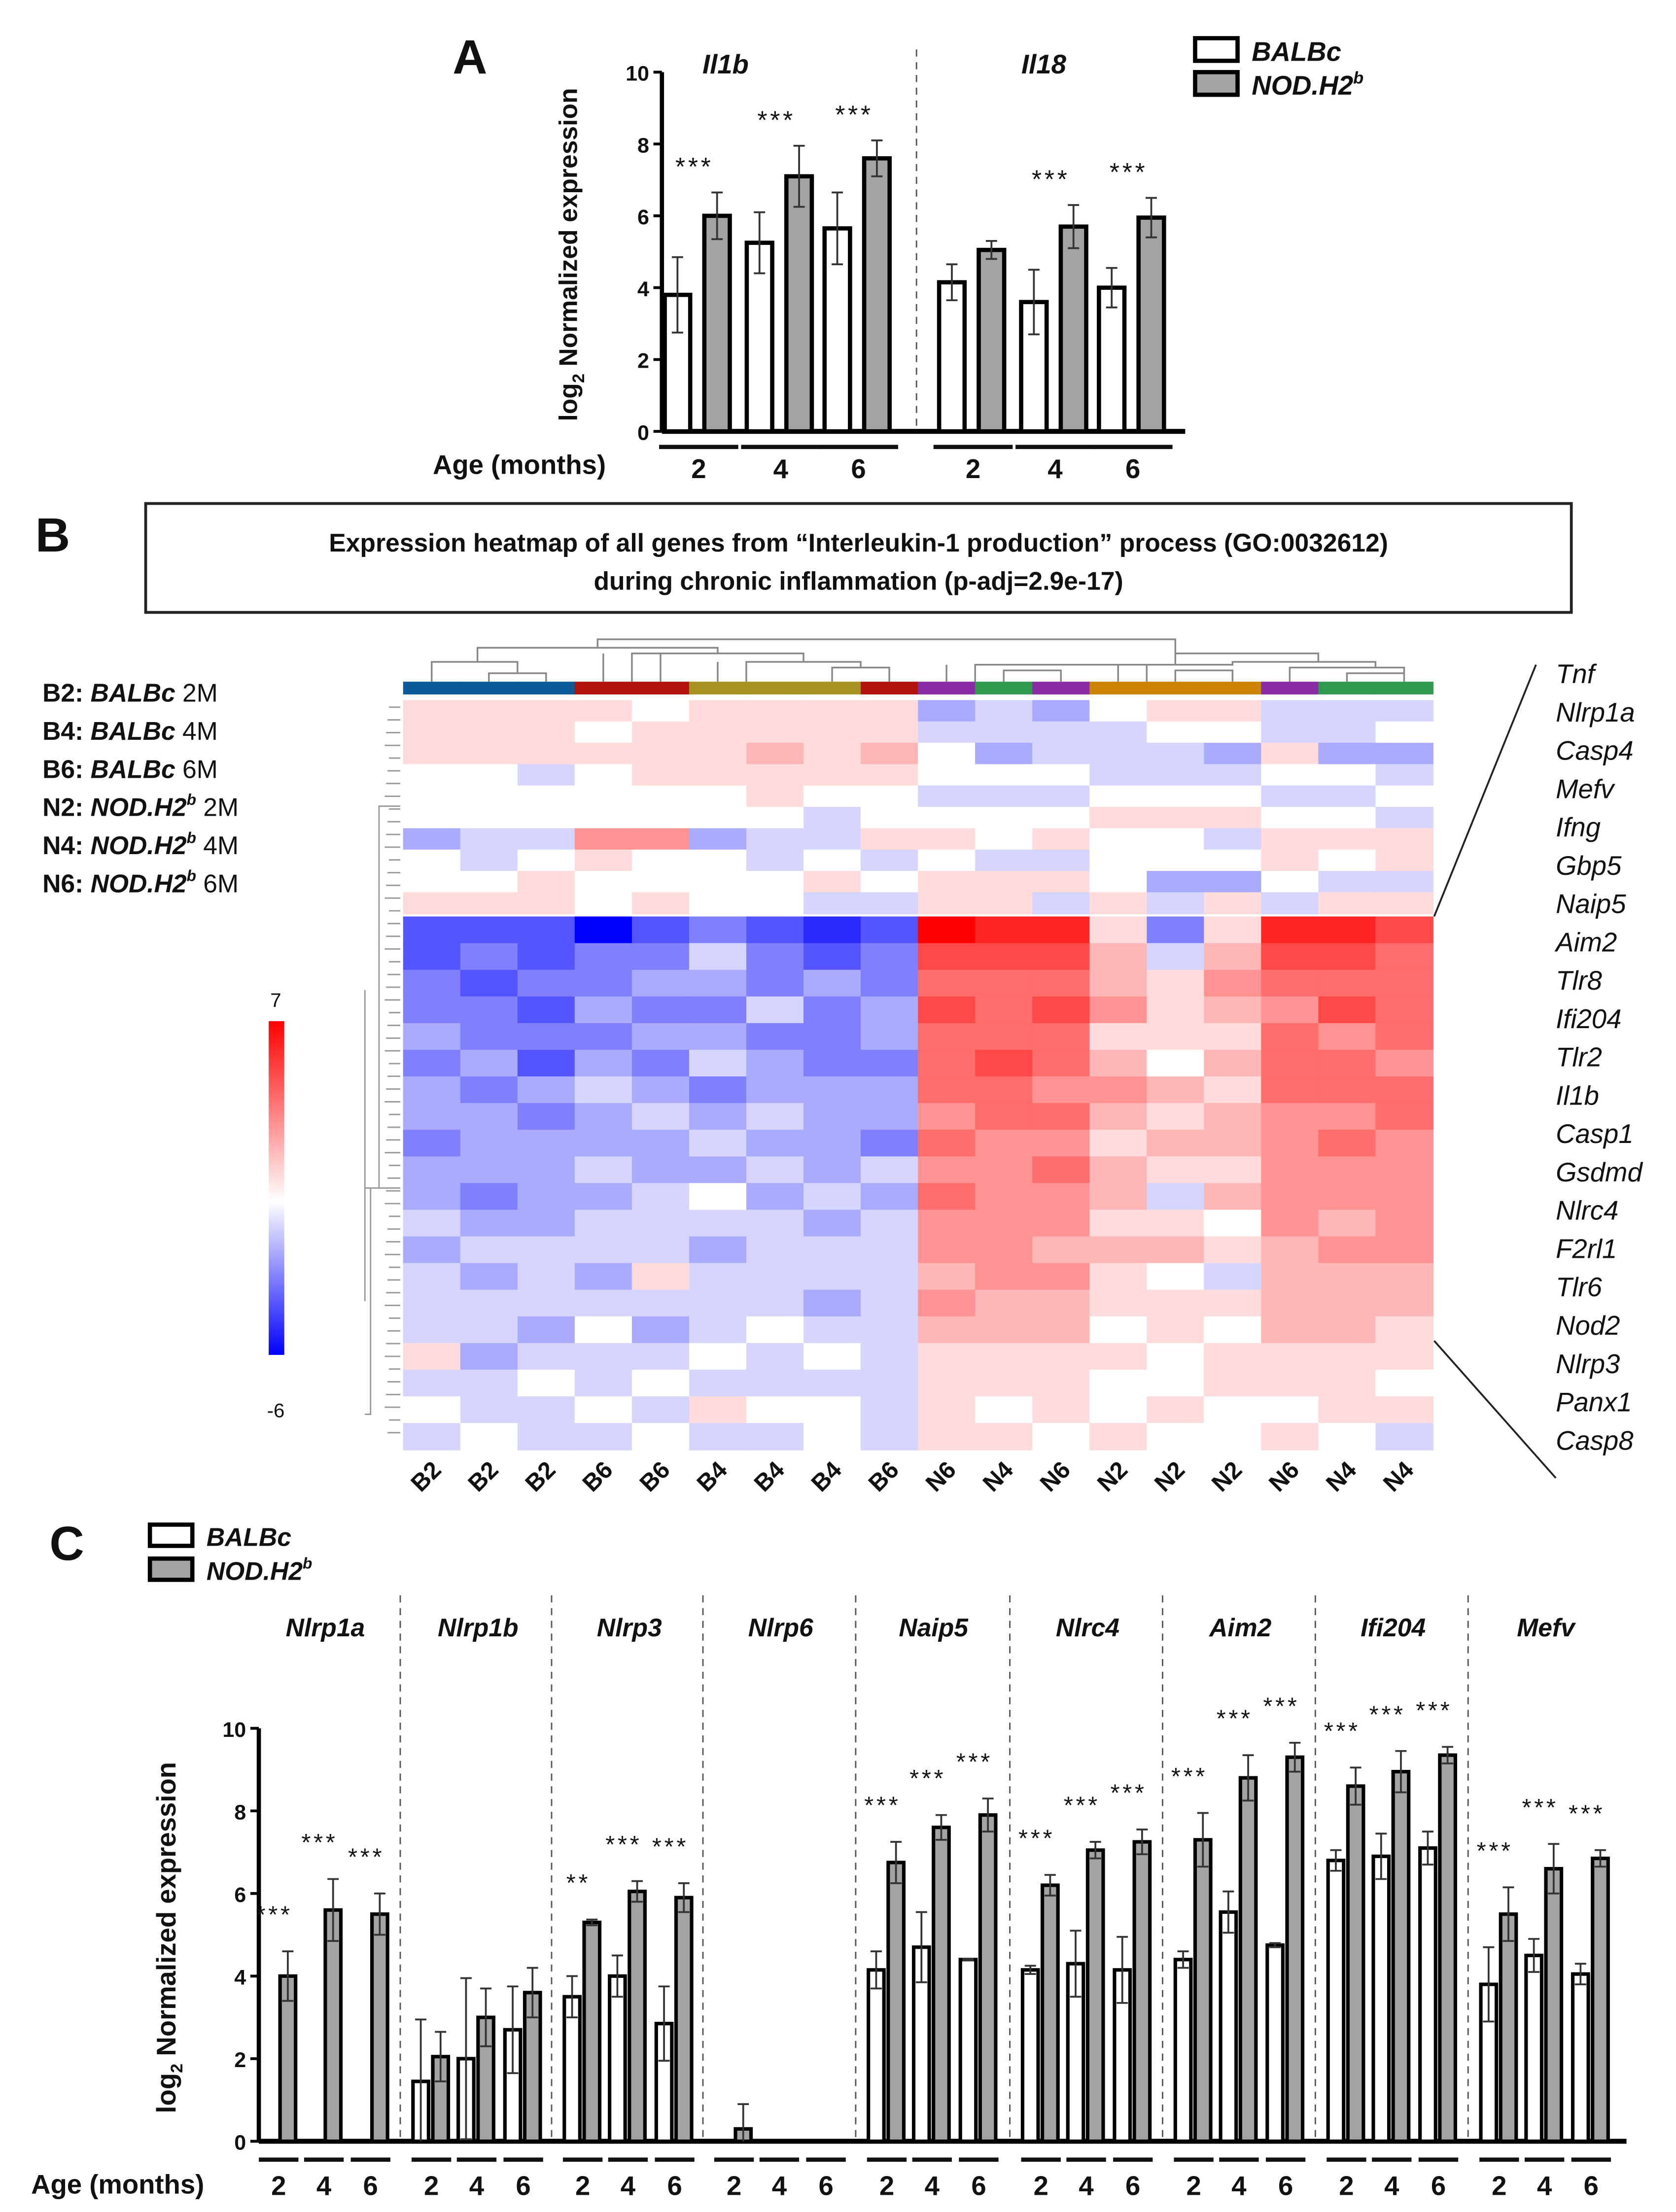  What do you see at coordinates (66, 731) in the screenshot?
I see `sample-code: B4:` at bounding box center [66, 731].